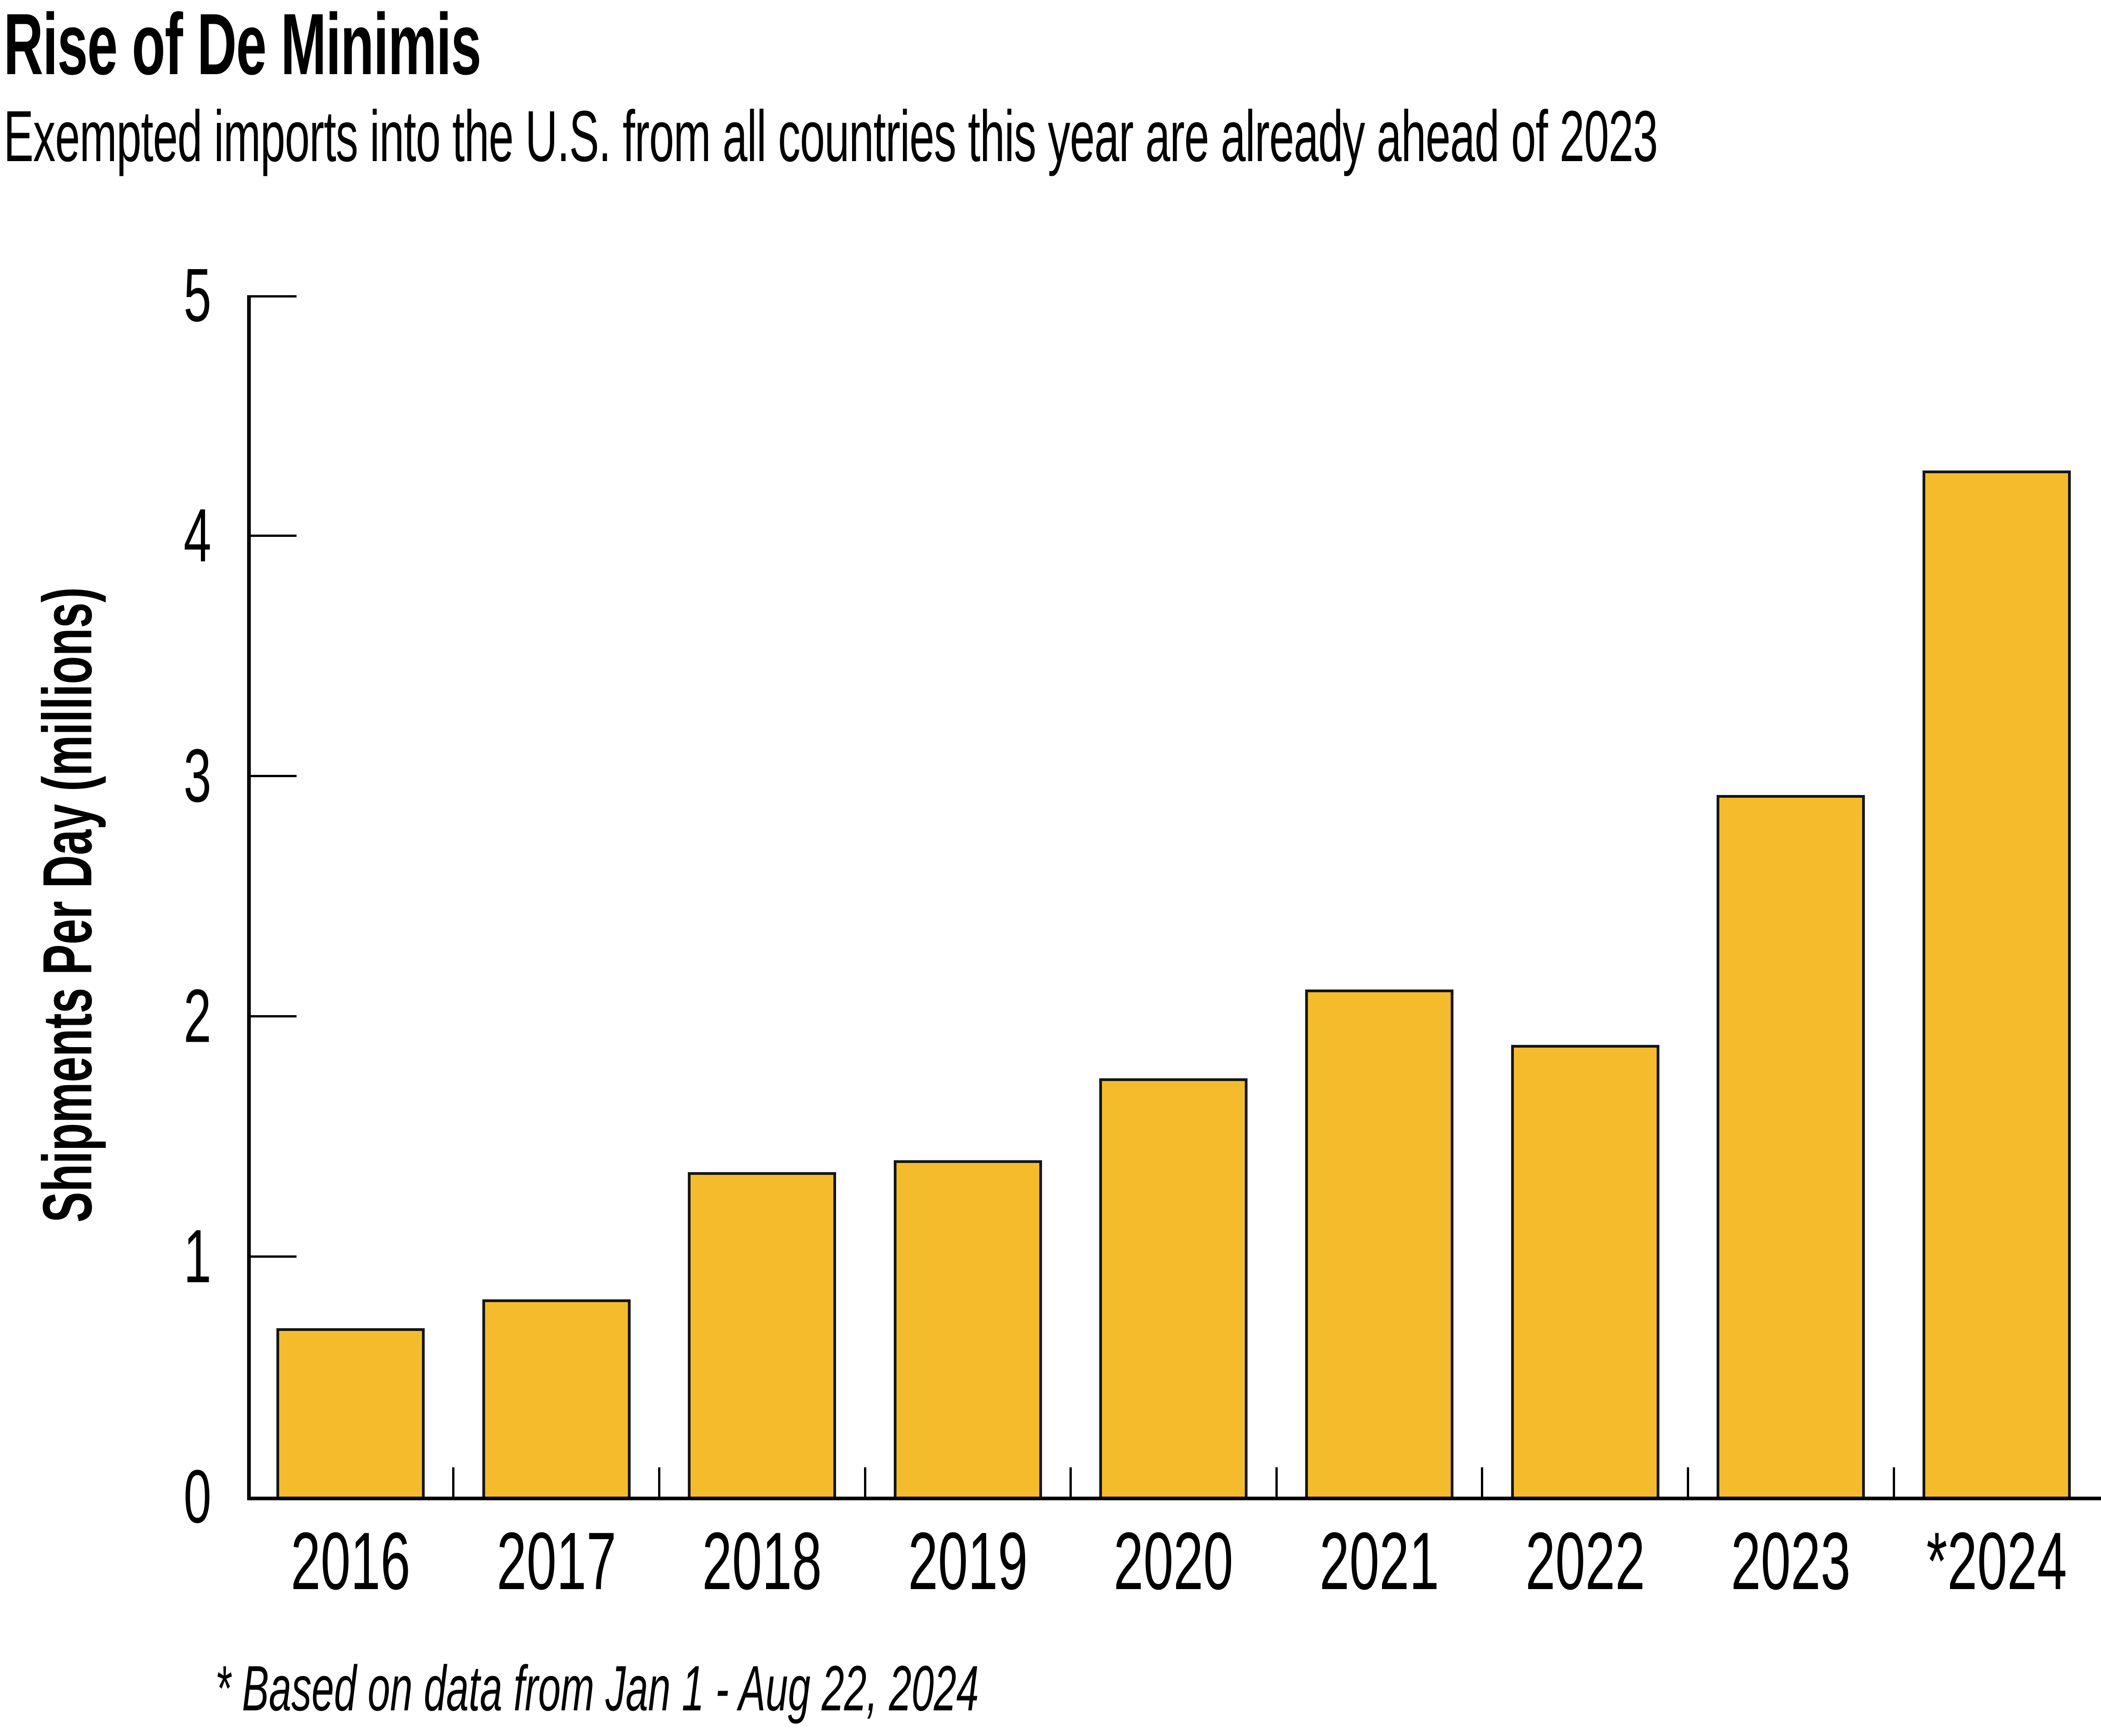 The image size is (2101, 1736). I want to click on bar-2023, so click(1791, 1146).